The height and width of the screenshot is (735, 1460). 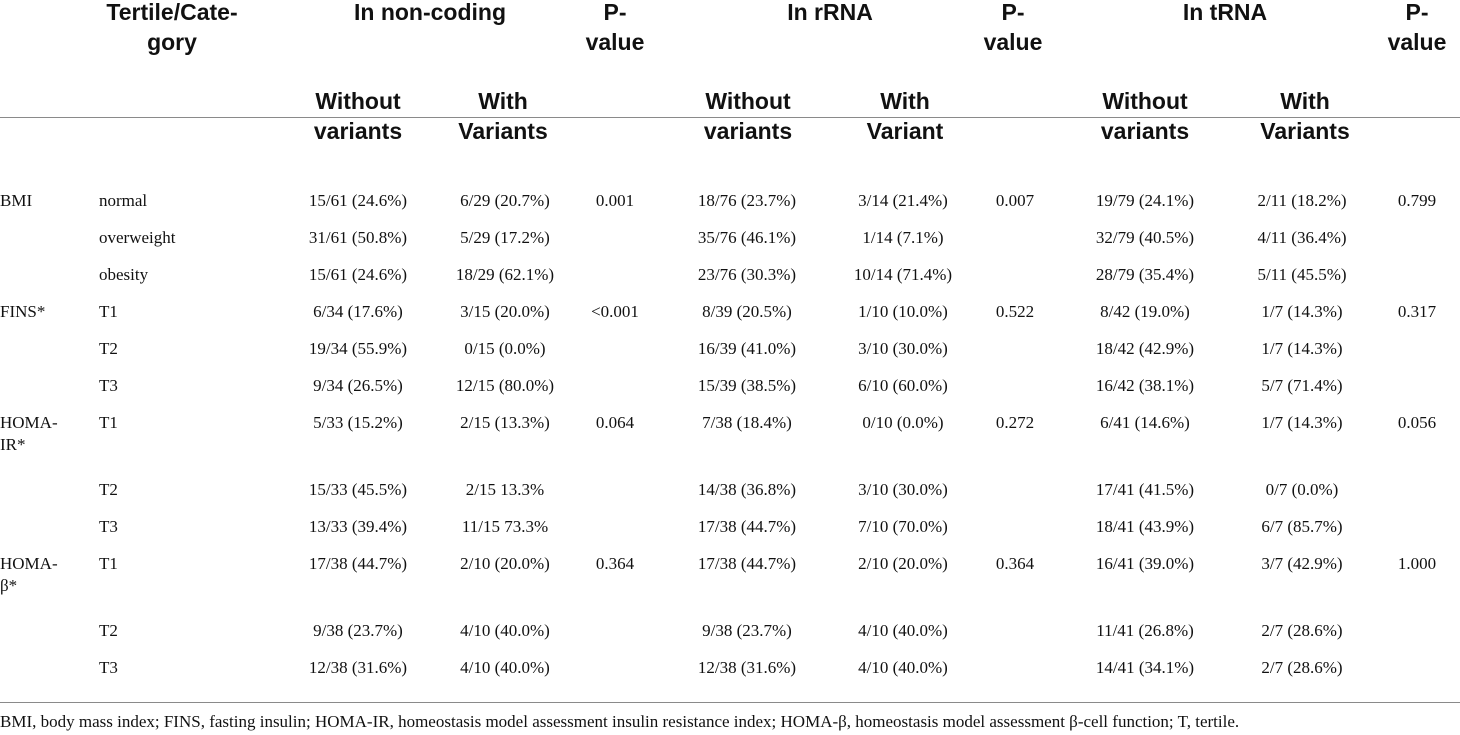 What do you see at coordinates (1145, 563) in the screenshot?
I see `cell-trna-without: 16/41 (39.0%)` at bounding box center [1145, 563].